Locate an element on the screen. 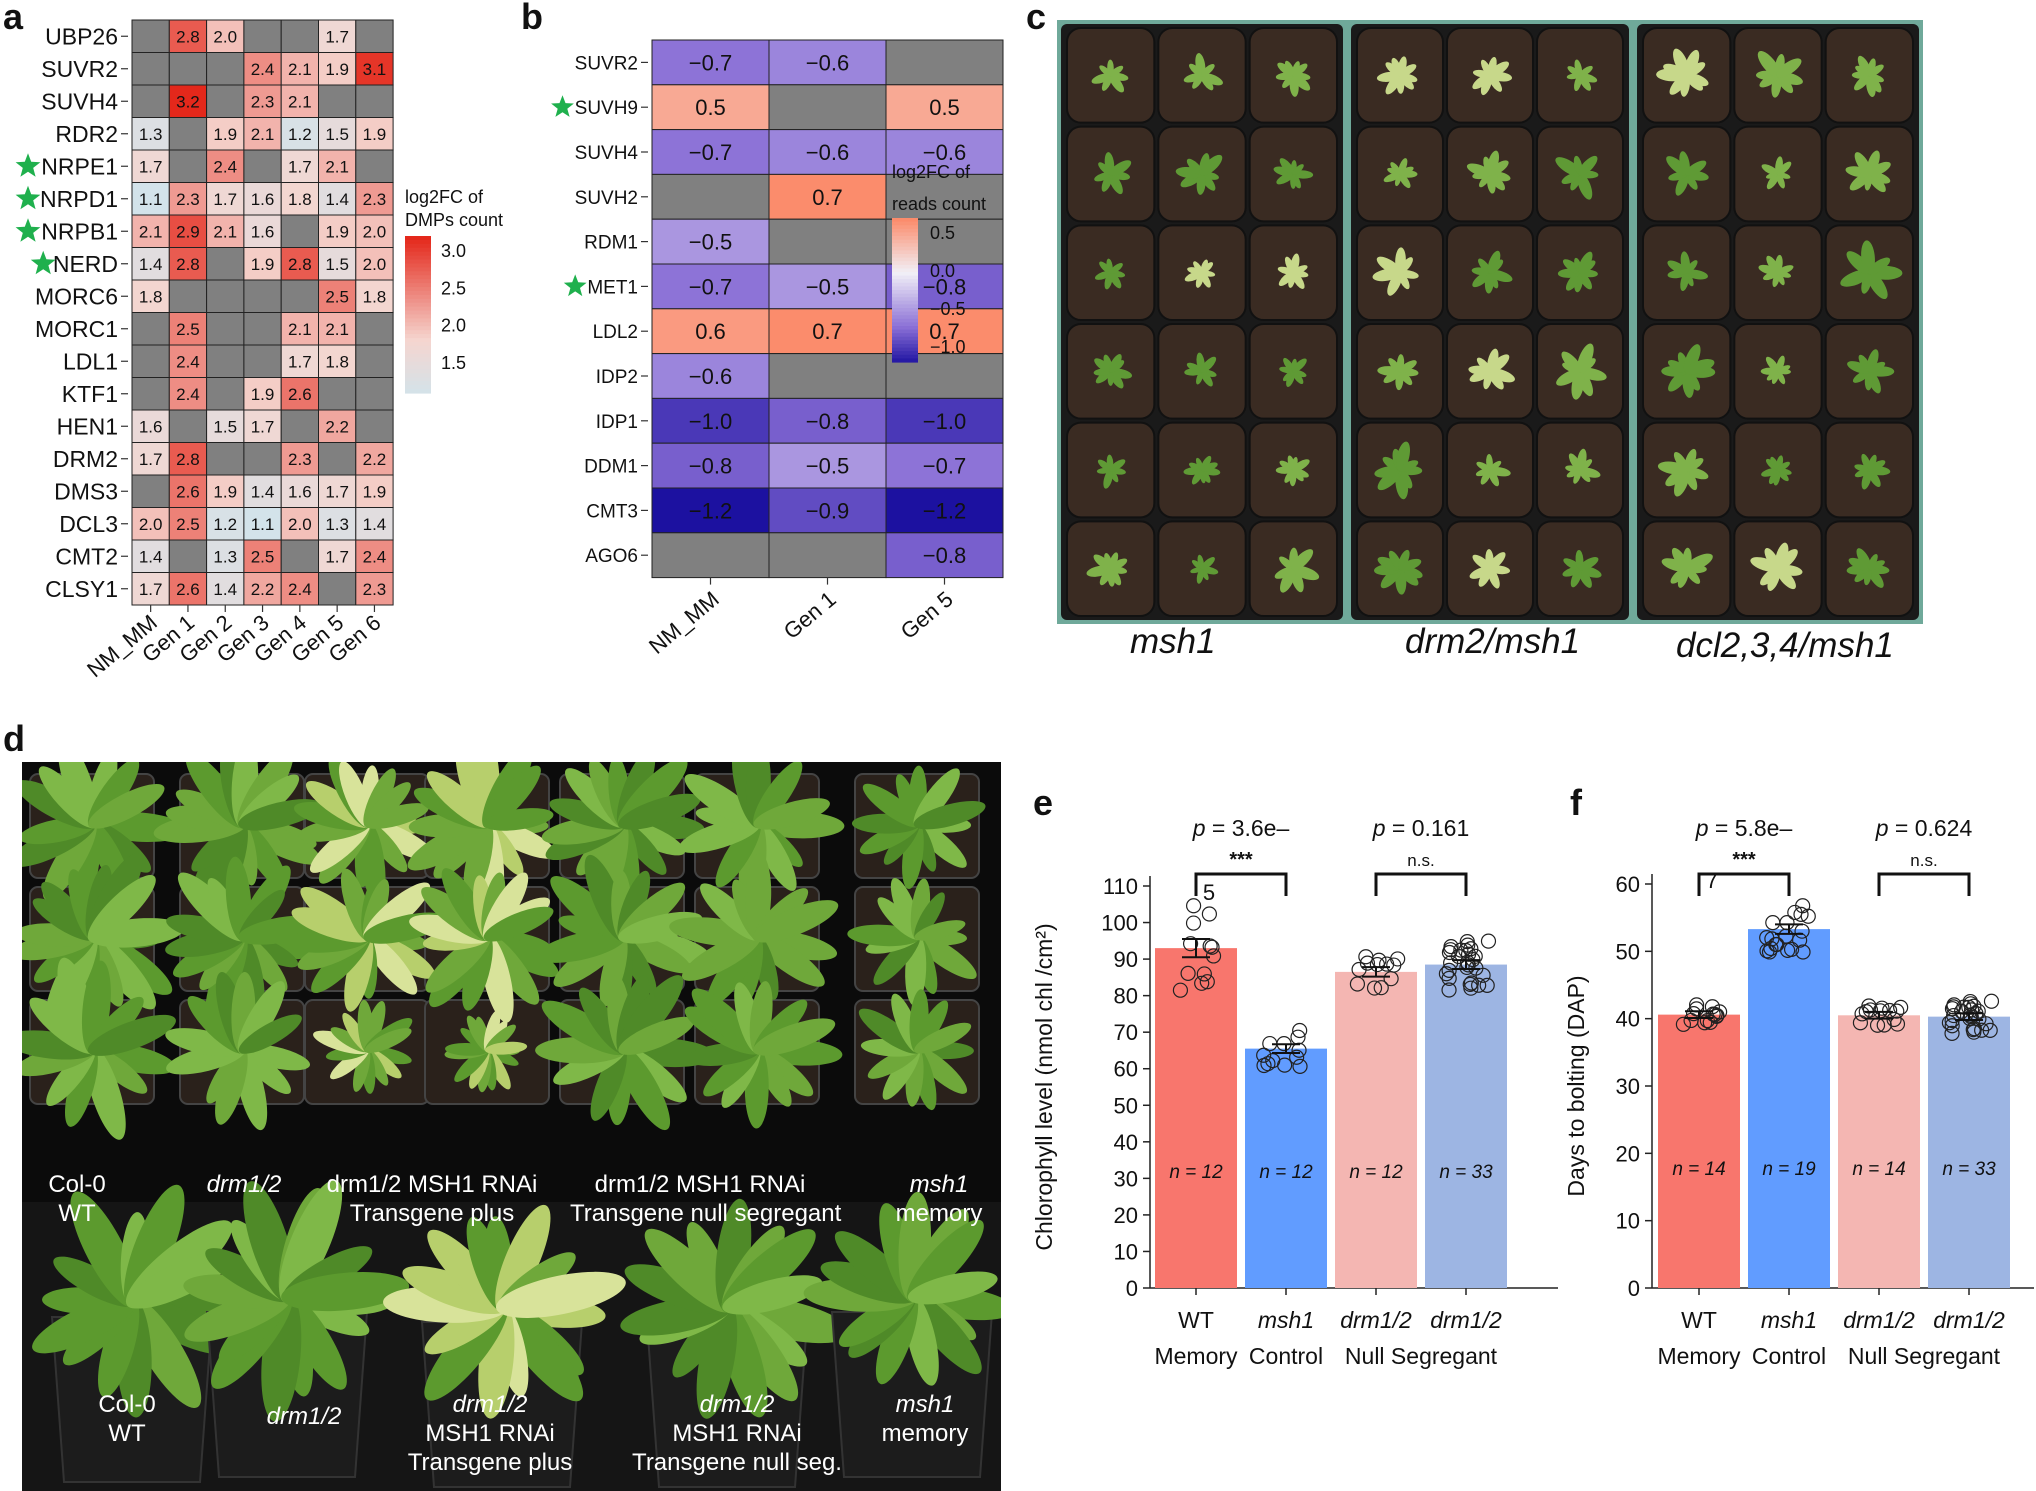  caption-line: MSH1 RNAi is located at coordinates (490, 1433).